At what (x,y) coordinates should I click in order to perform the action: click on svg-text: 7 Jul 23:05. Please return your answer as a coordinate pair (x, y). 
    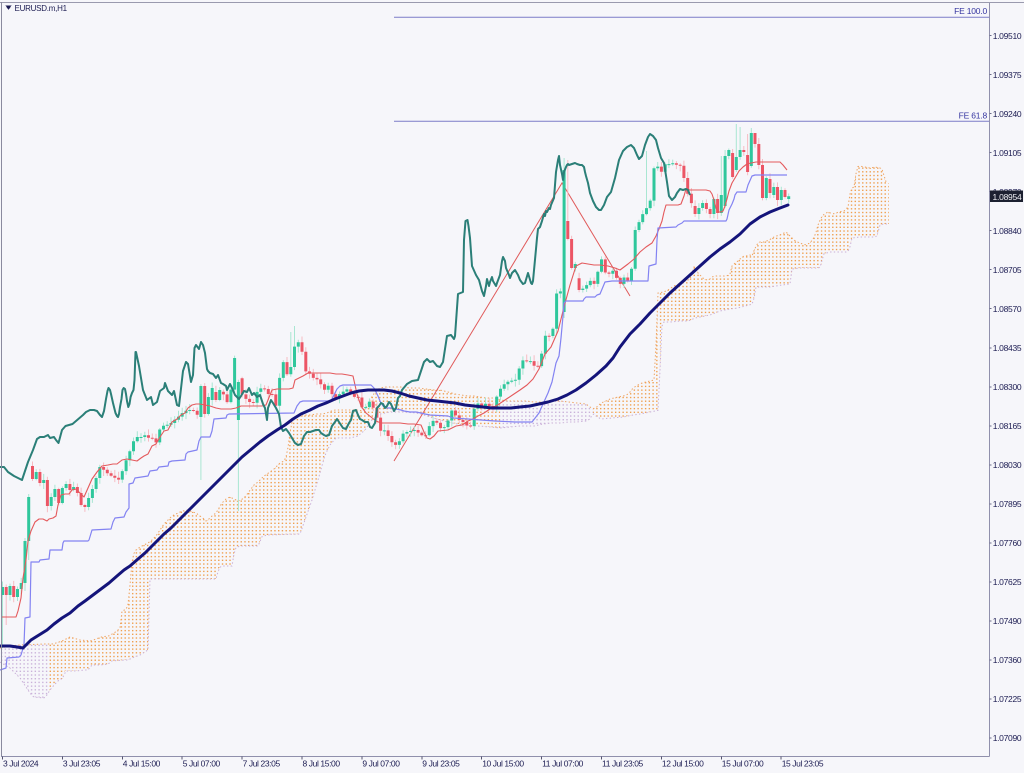
    Looking at the image, I should click on (262, 764).